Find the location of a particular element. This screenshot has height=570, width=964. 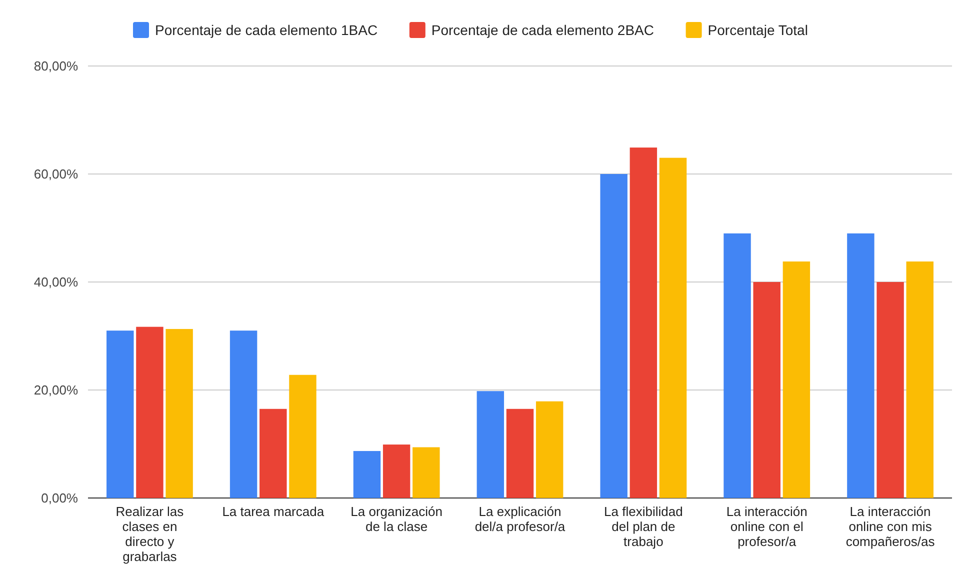

y-tick-label: 60,00% is located at coordinates (56, 174).